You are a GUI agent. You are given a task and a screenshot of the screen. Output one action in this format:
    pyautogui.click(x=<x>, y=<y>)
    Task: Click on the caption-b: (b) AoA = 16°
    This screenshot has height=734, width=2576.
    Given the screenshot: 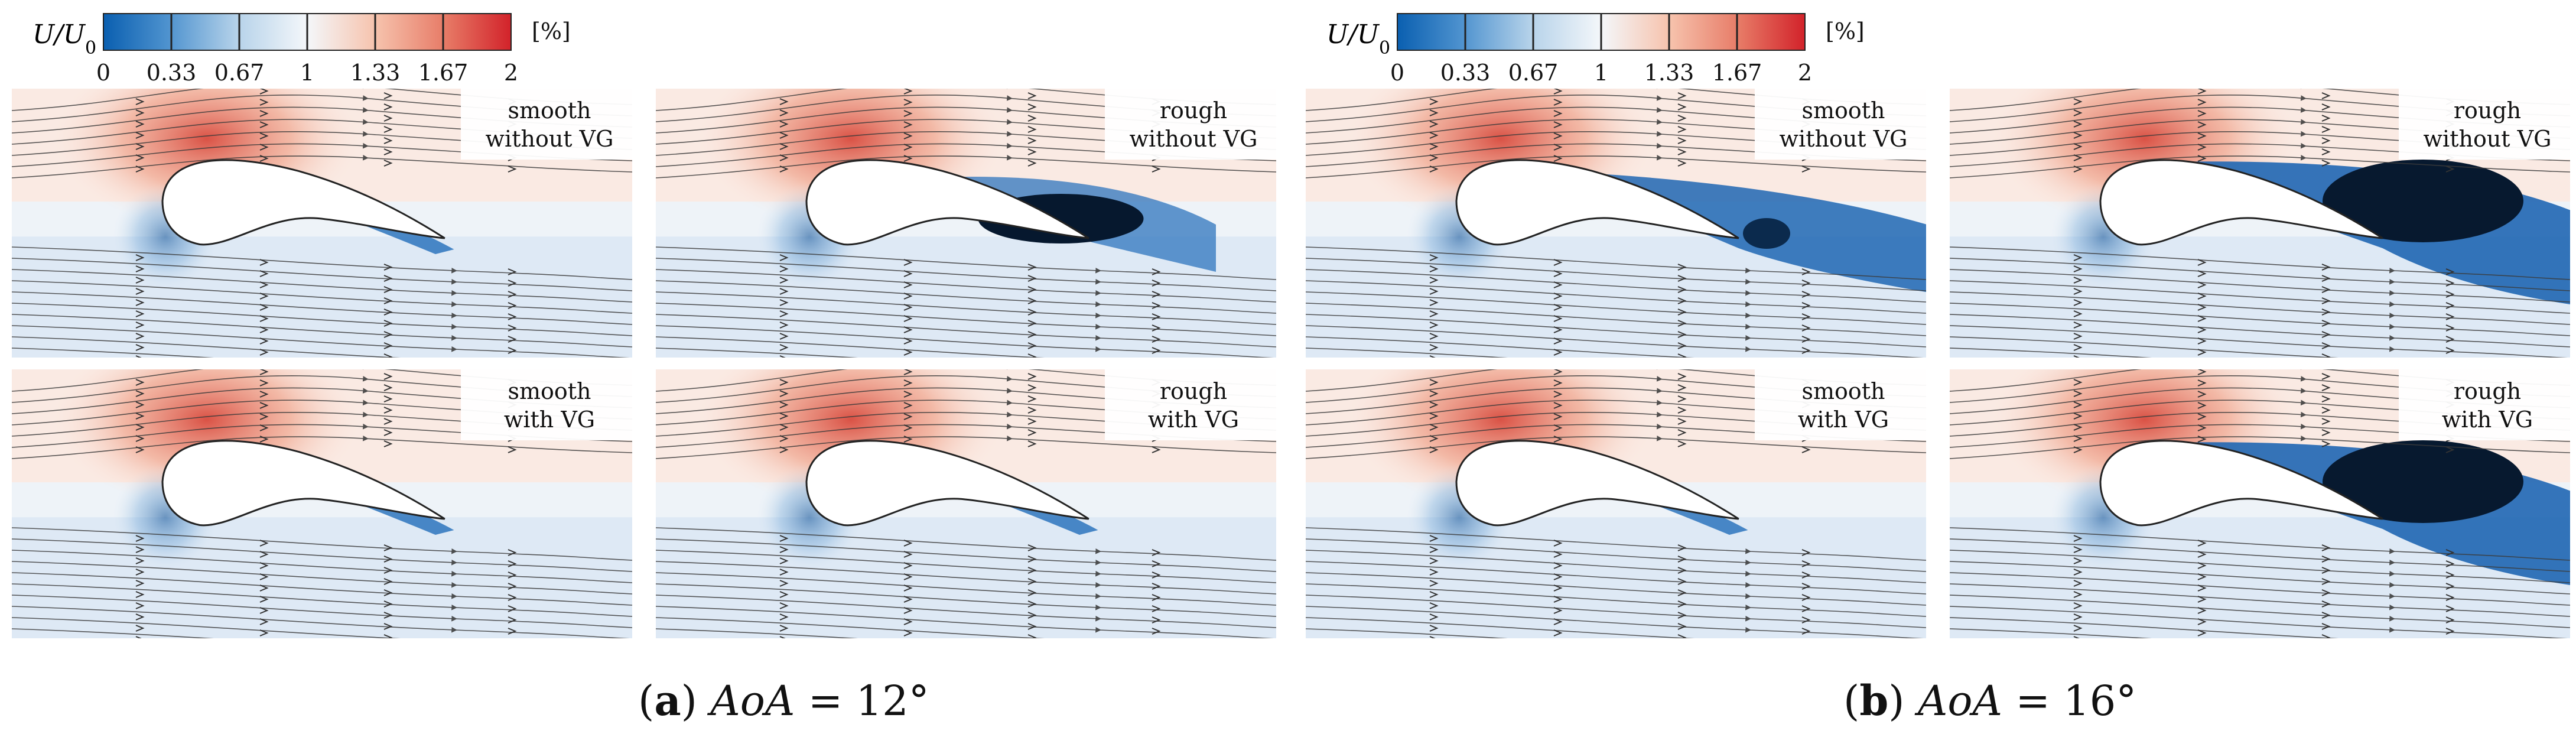 What is the action you would take?
    pyautogui.click(x=1989, y=700)
    